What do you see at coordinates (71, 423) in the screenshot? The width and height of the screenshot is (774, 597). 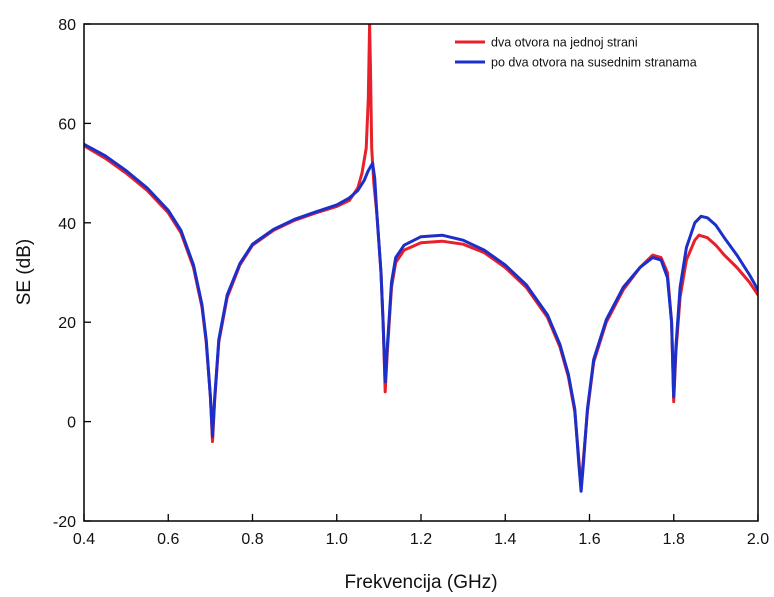 I see `y-tick-label: 0` at bounding box center [71, 423].